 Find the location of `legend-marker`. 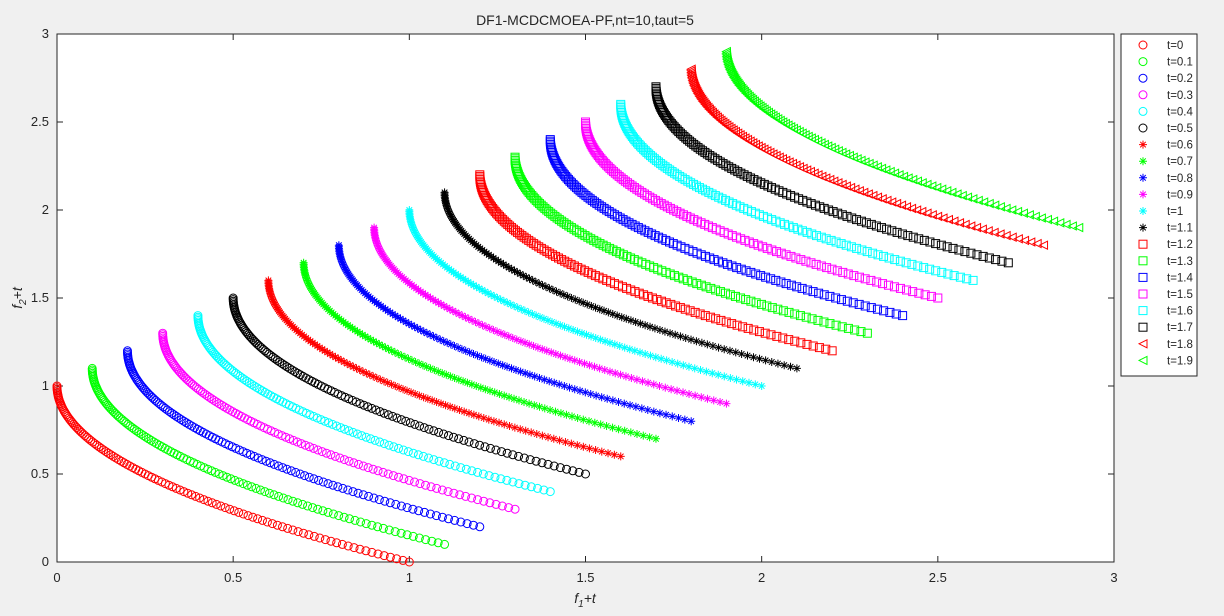

legend-marker is located at coordinates (1143, 311).